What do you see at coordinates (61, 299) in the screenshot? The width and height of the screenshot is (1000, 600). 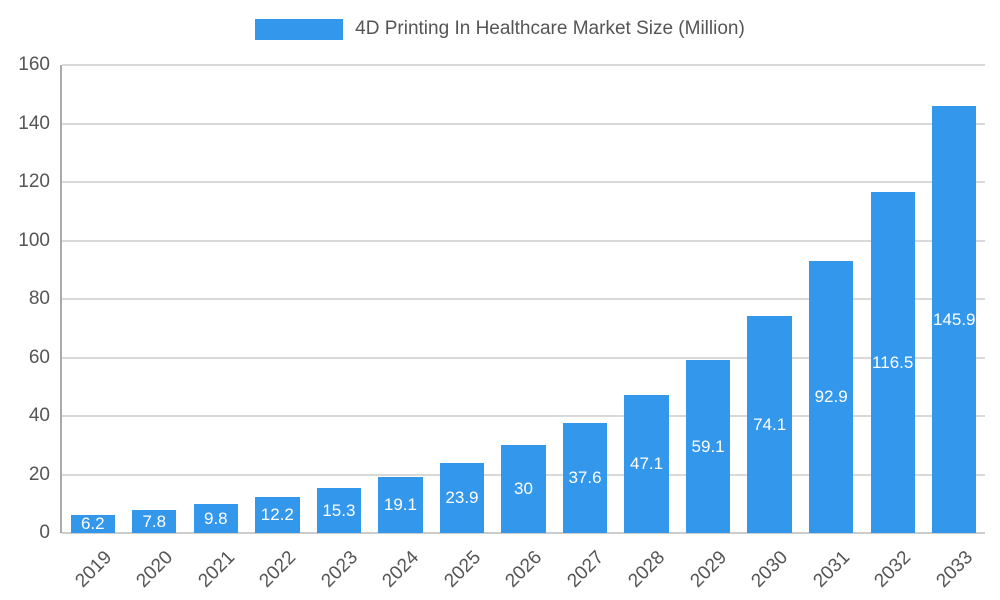 I see `y-axis-line` at bounding box center [61, 299].